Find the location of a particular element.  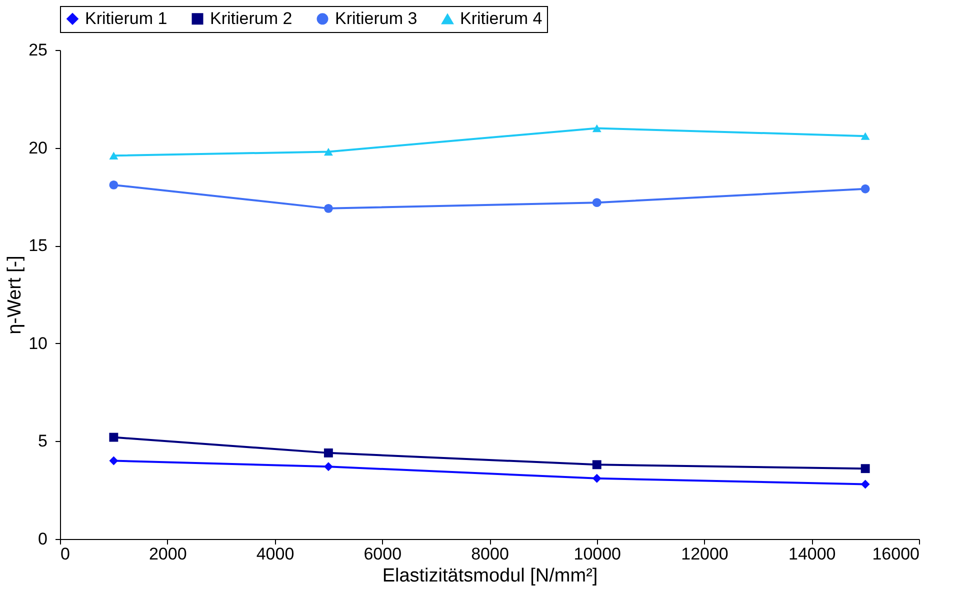

legend-label: Kritierum 1 is located at coordinates (126, 18).